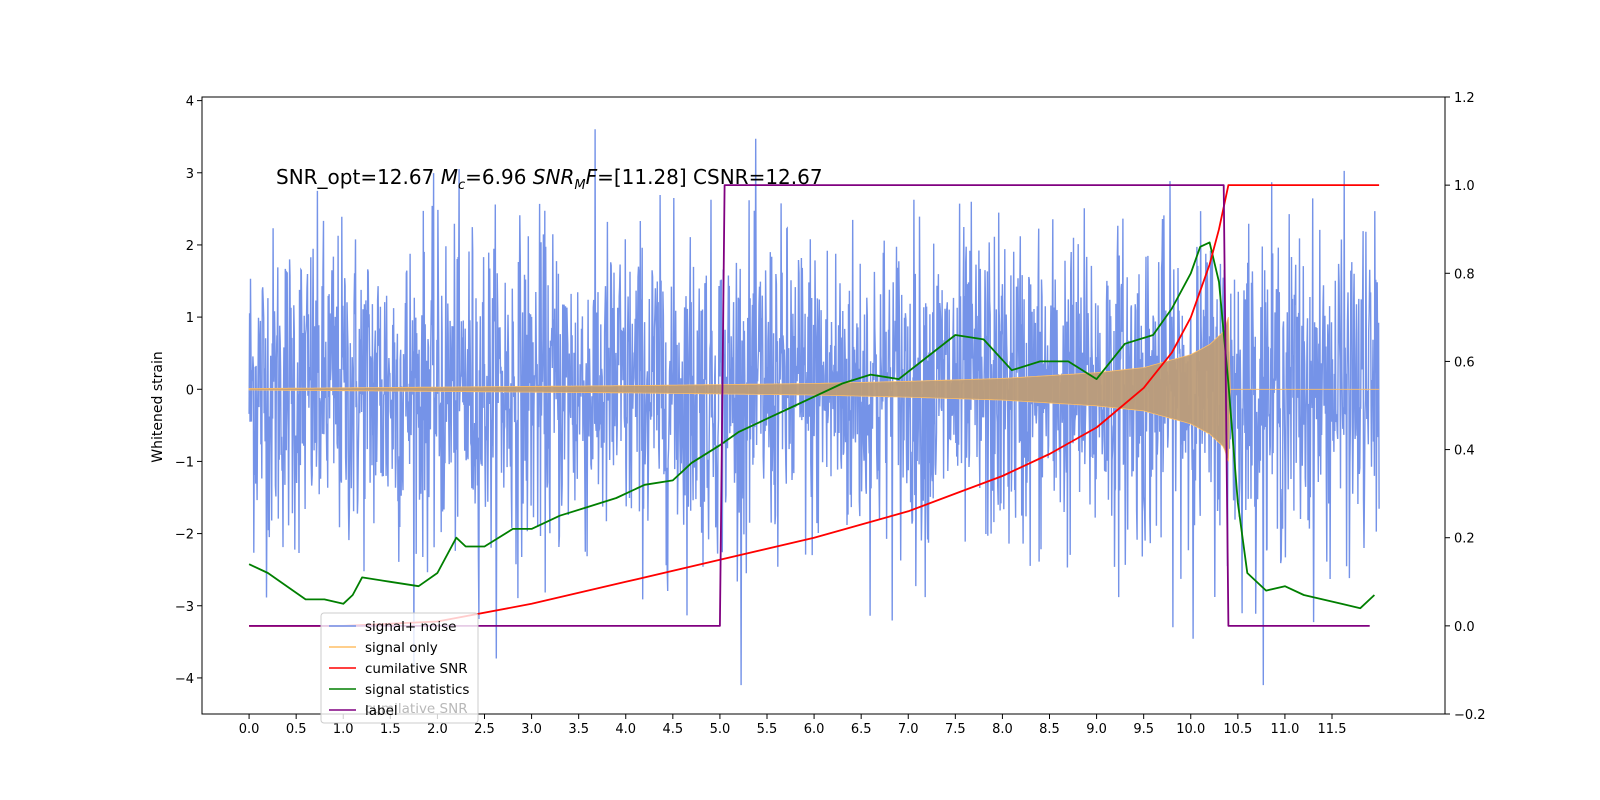 This screenshot has height=800, width=1600. What do you see at coordinates (767, 729) in the screenshot?
I see `x-tick-label: 5.5` at bounding box center [767, 729].